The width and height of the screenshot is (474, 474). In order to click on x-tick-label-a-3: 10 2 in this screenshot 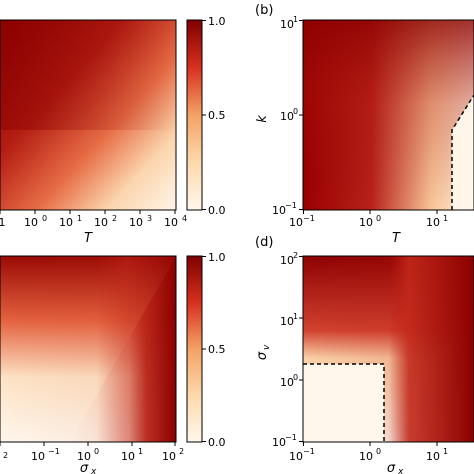, I will do `click(105, 221)`.